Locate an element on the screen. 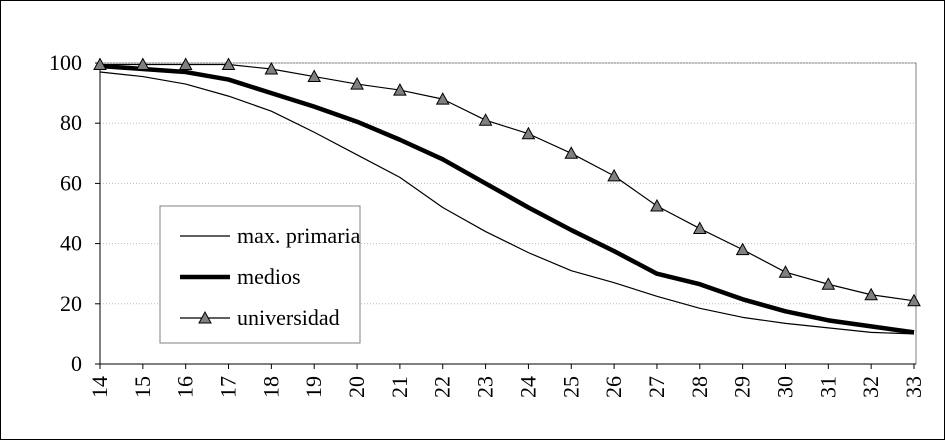  y-tick-label: 60 is located at coordinates (71, 182).